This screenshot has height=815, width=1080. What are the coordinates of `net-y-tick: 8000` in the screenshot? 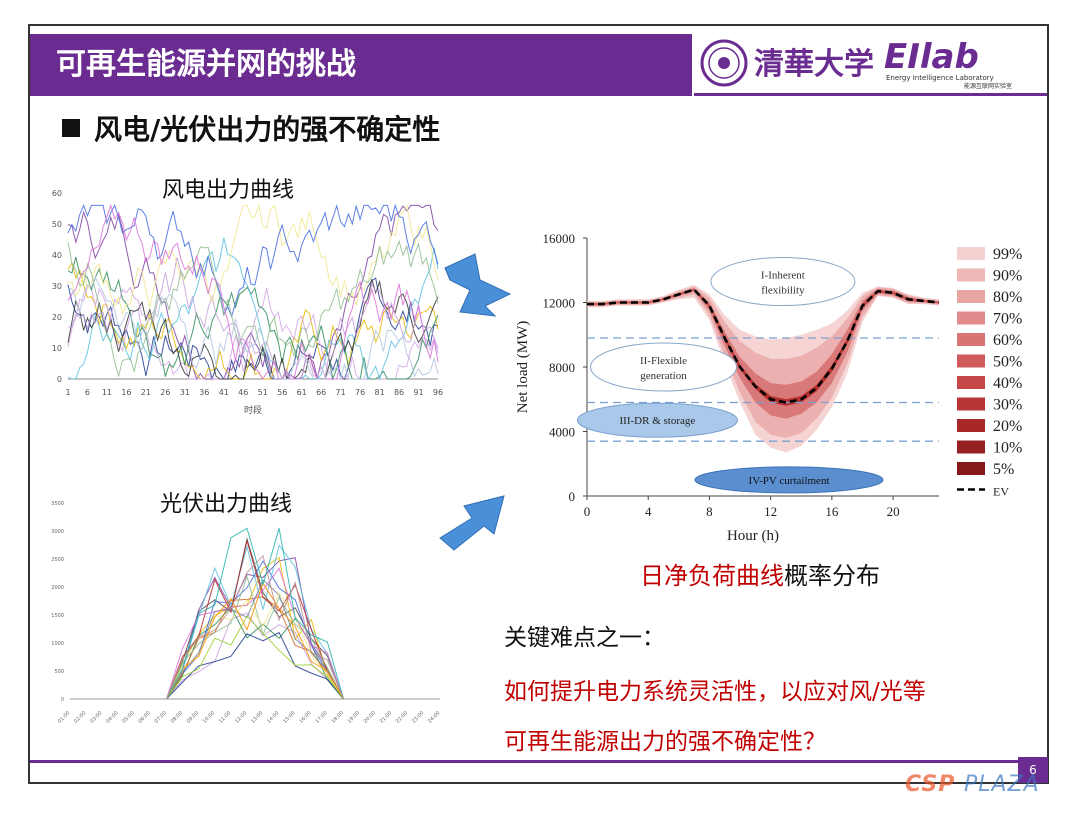 It's located at (562, 367).